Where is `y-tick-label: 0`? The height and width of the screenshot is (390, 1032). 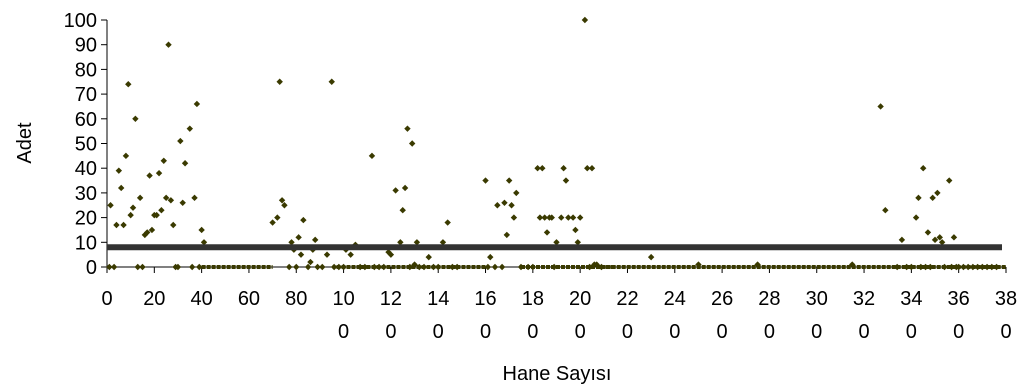 y-tick-label: 0 is located at coordinates (91, 268).